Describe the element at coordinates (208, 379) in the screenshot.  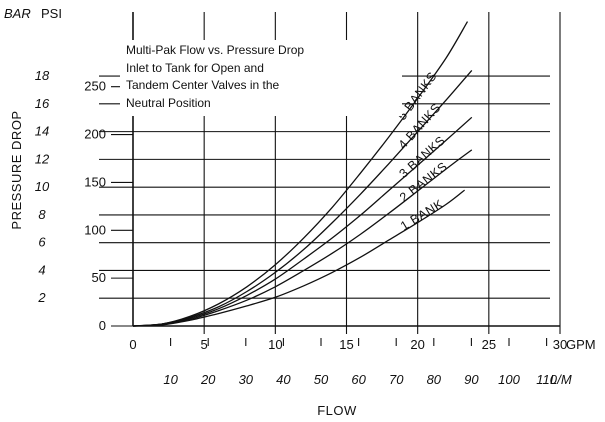
I see `x-tick-label-lpm: 20` at that location.